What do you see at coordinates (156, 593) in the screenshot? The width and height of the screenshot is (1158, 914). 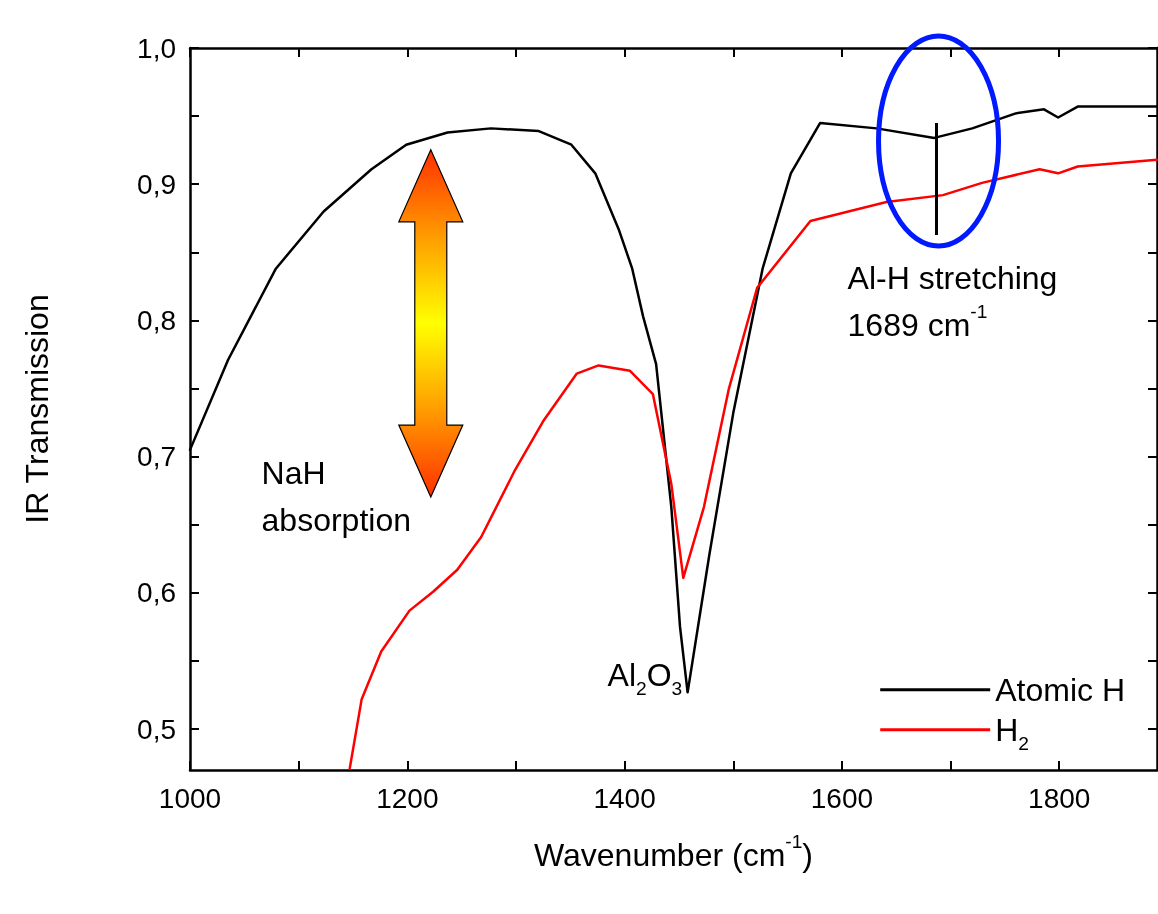 I see `y-tick-label: 0,6` at bounding box center [156, 593].